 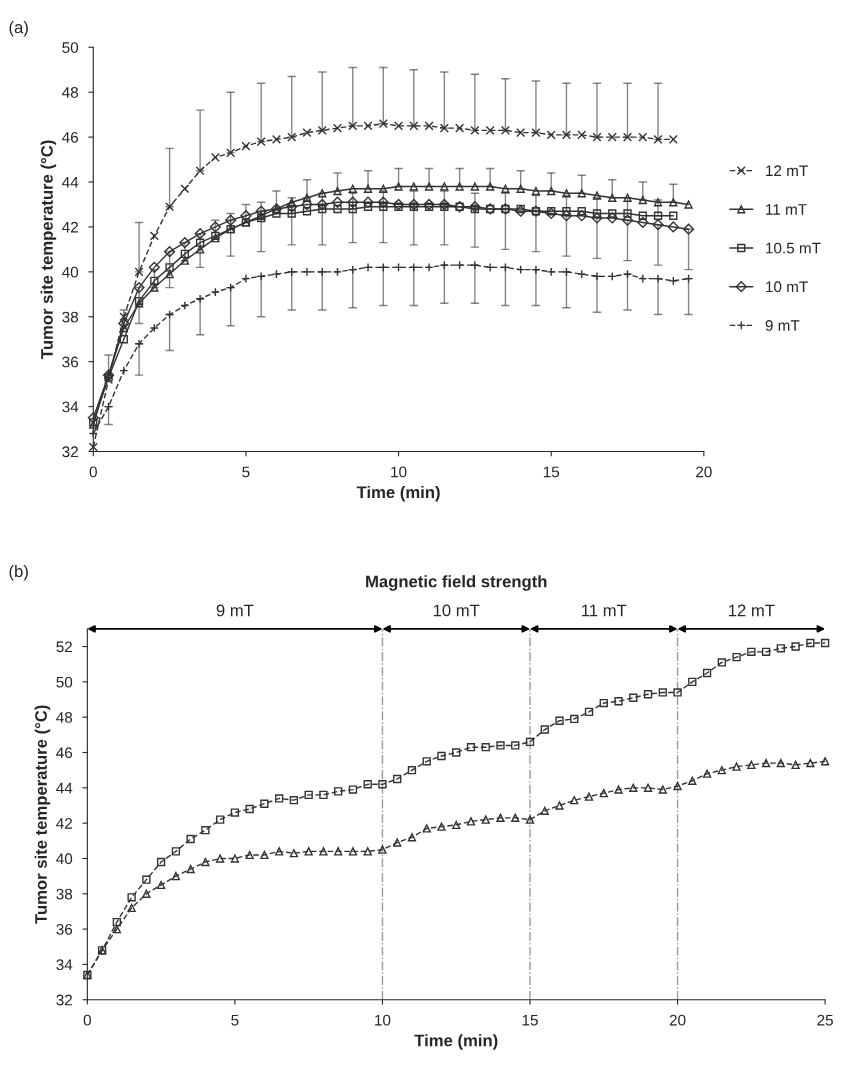 I want to click on x-tick-label: 25, so click(x=825, y=1020).